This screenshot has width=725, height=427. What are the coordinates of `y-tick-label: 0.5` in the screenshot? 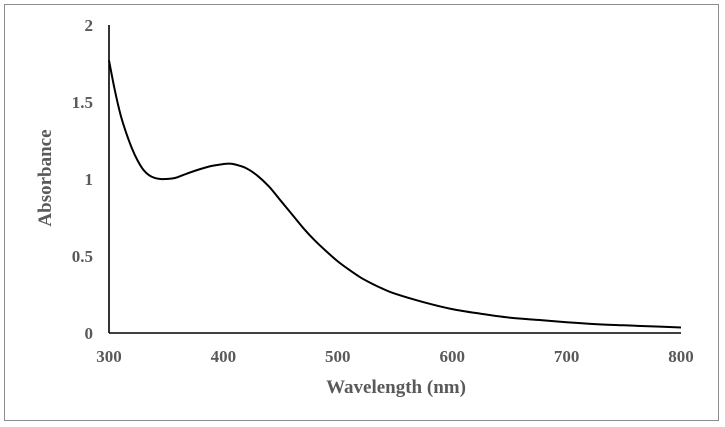 It's located at (82, 256).